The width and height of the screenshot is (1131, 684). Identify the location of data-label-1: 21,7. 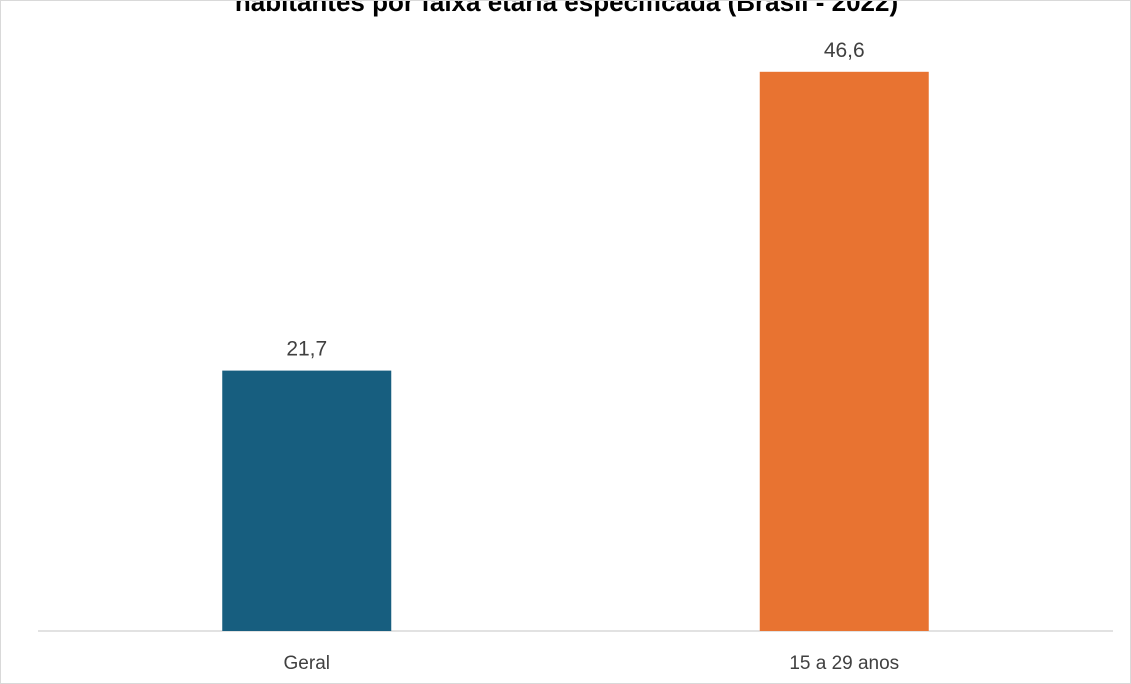
(306, 349).